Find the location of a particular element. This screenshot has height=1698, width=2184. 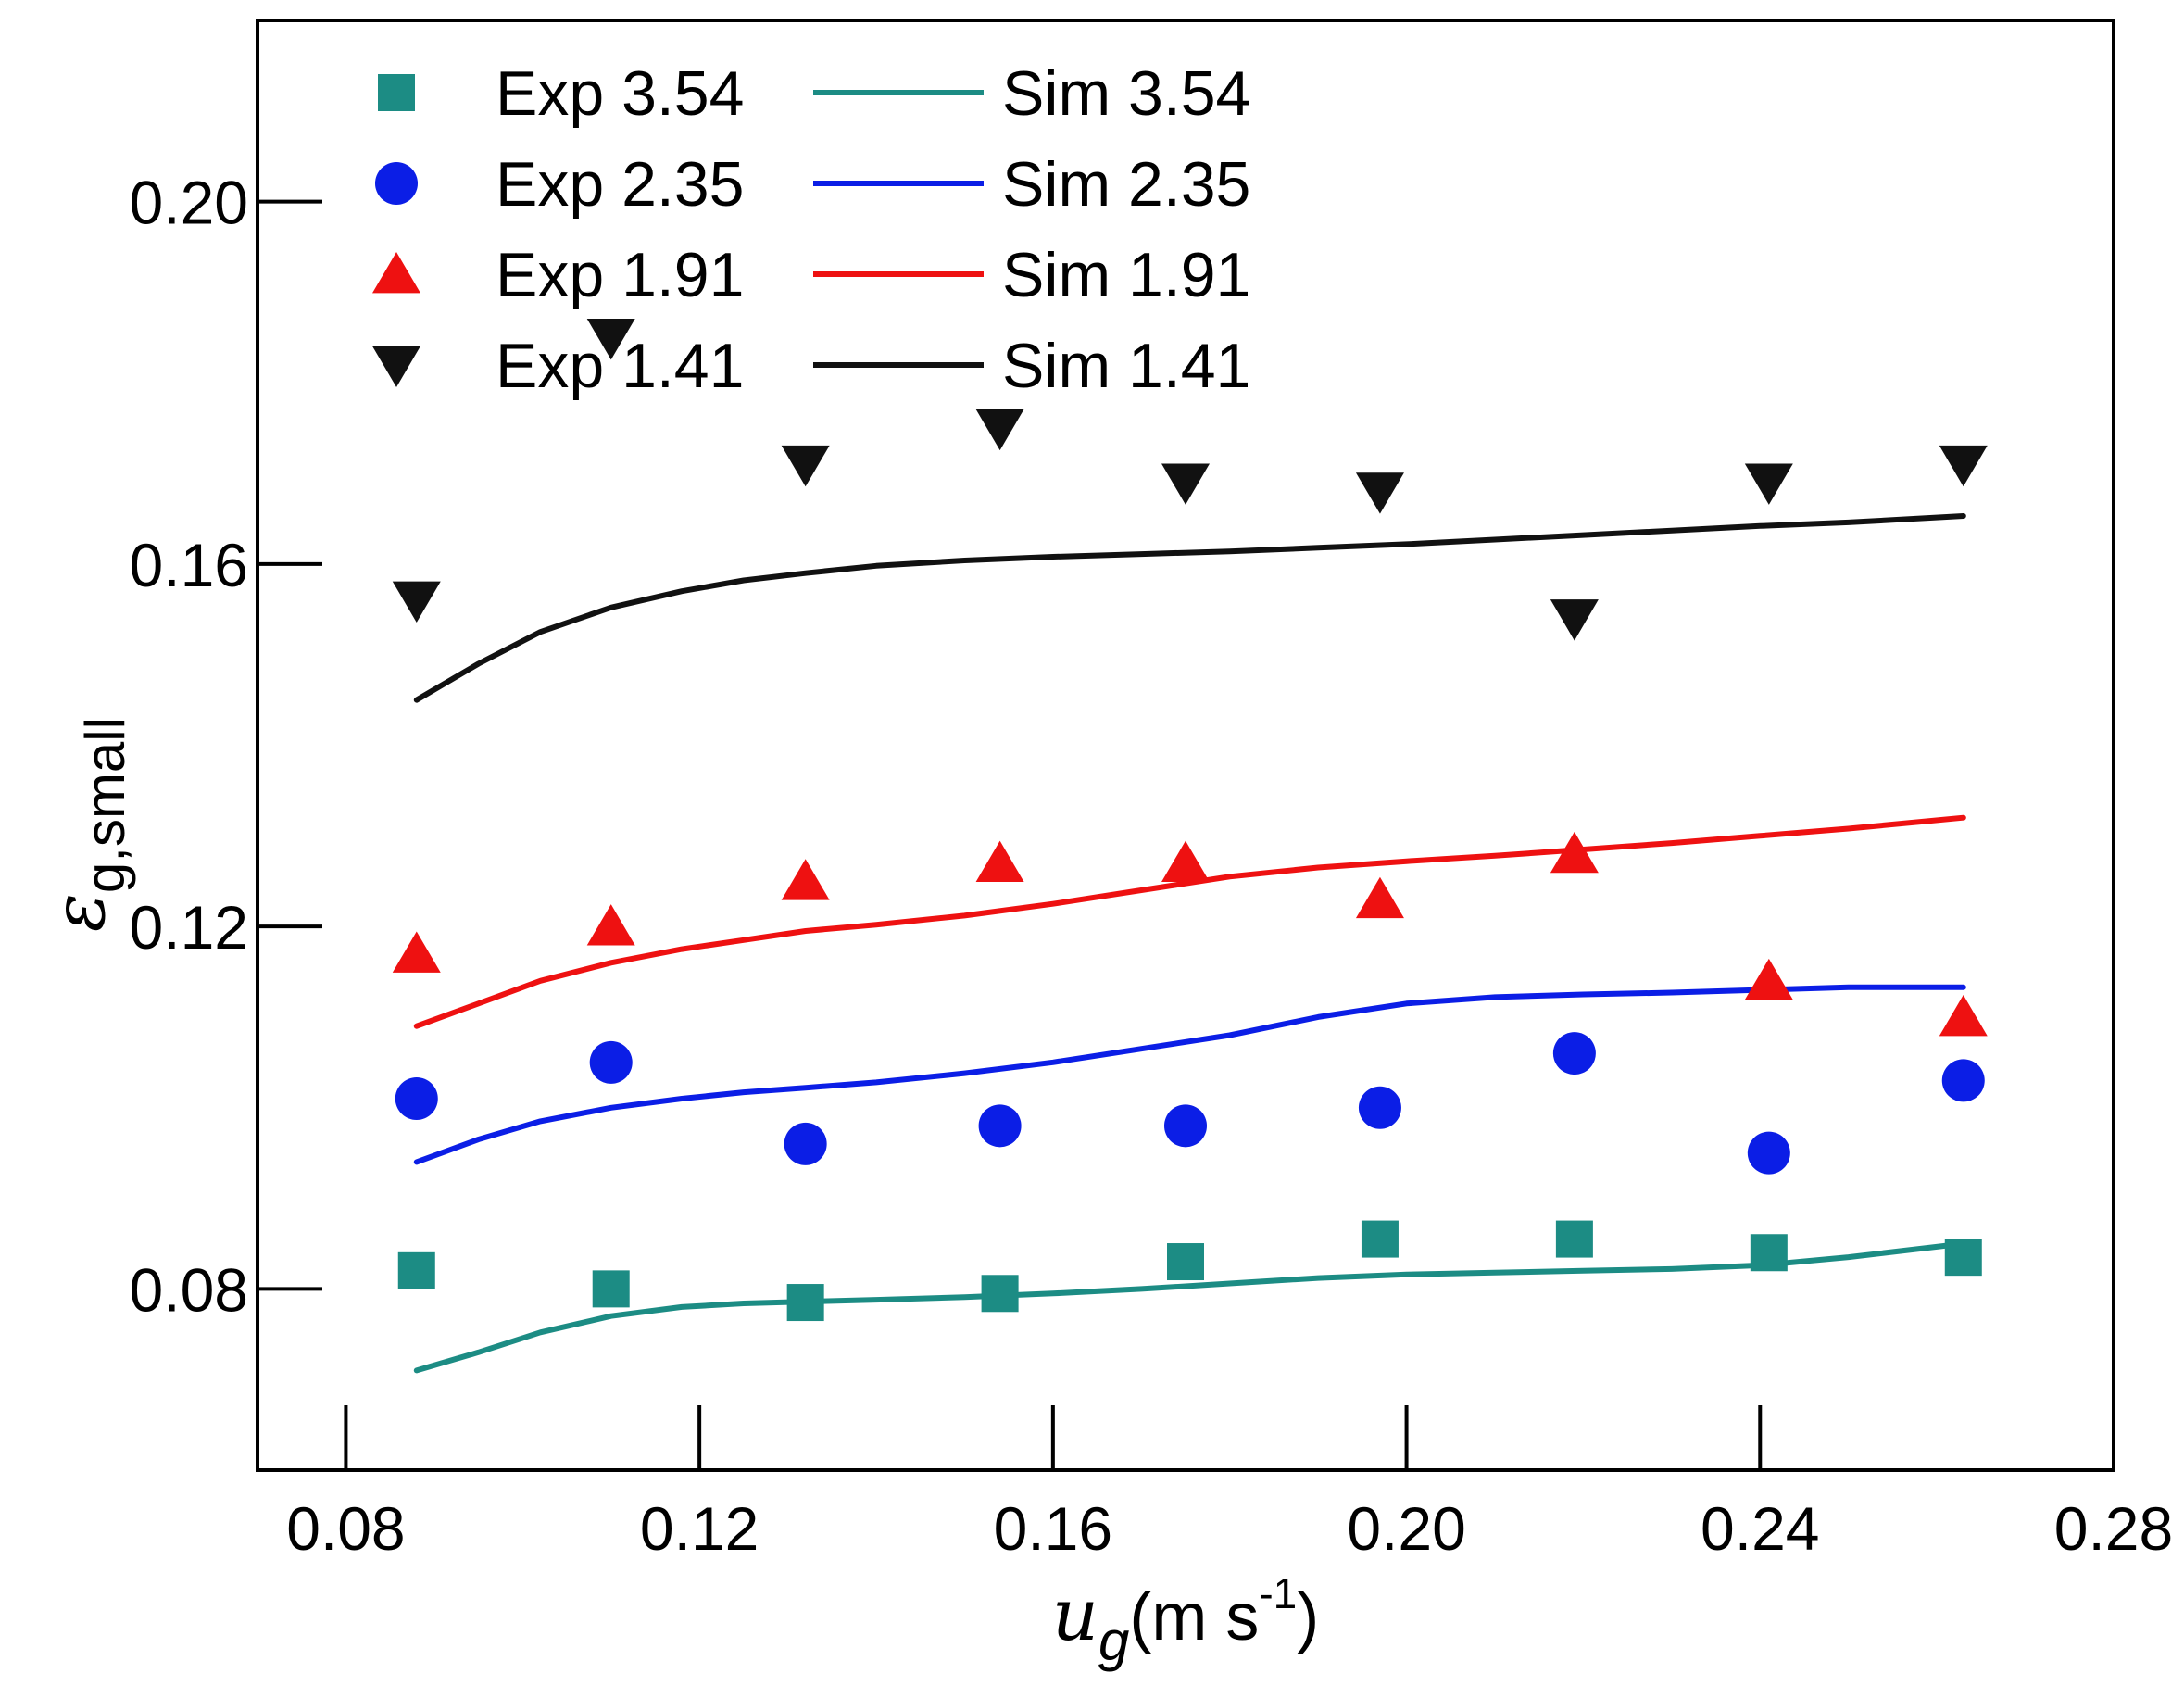

legend-exp-label: Exp 1.41 is located at coordinates (620, 366).